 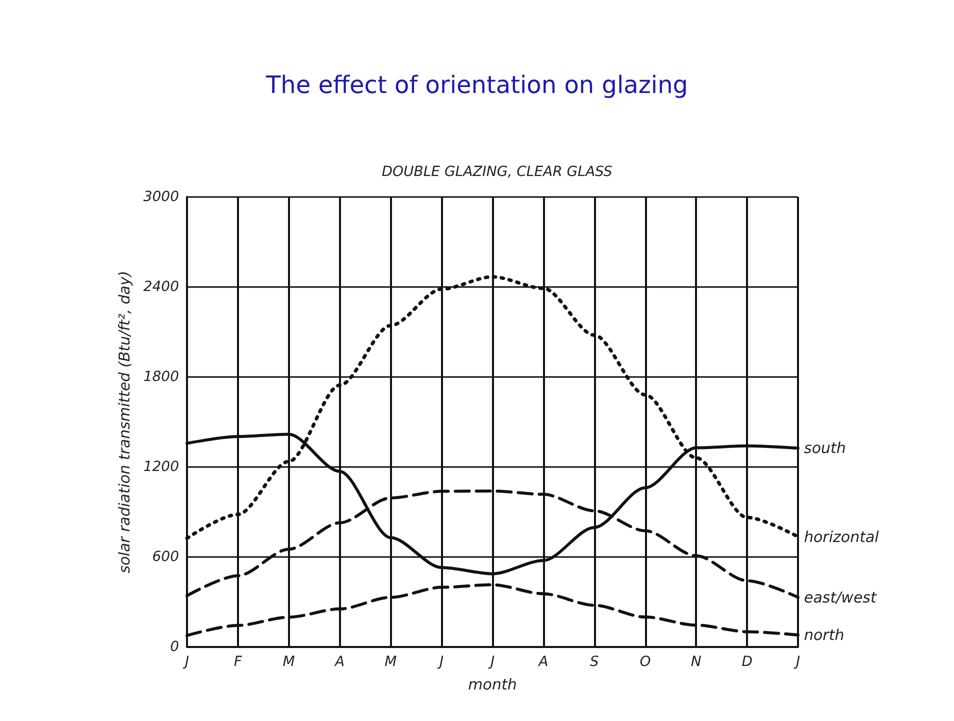 What do you see at coordinates (747, 662) in the screenshot?
I see `x-tick-label: D` at bounding box center [747, 662].